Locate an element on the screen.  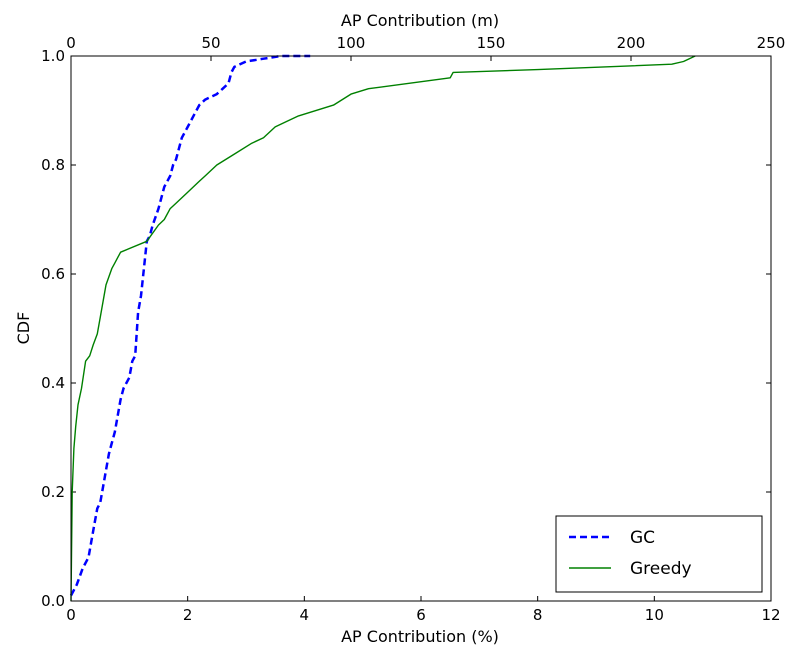
legend: GC Greedy is located at coordinates (659, 554).